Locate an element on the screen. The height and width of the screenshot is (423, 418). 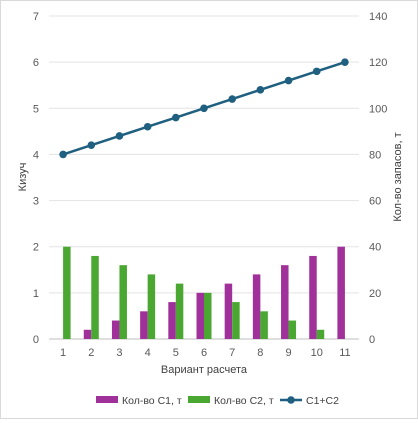
y-axis-label: Кизуч is located at coordinates (23, 177).